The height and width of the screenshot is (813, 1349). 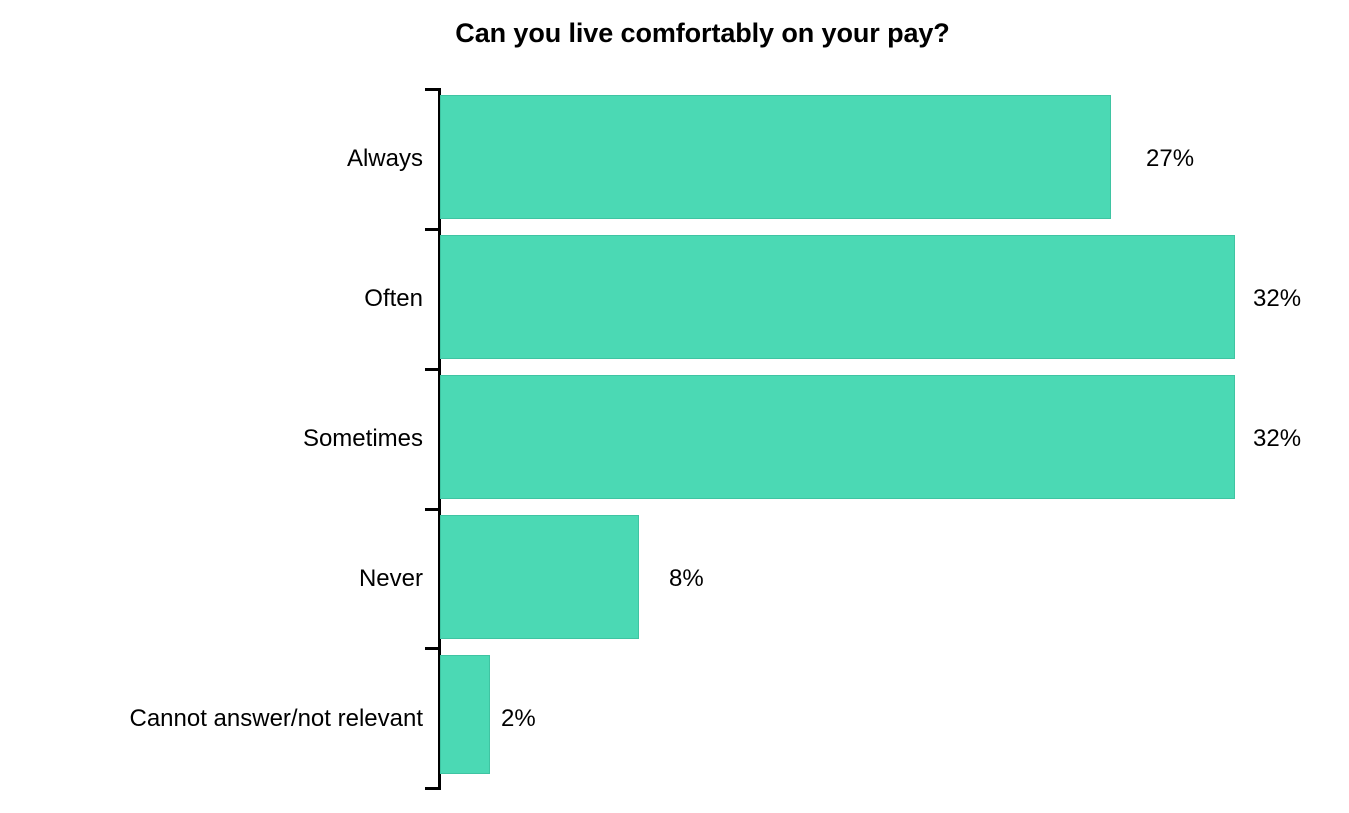 I want to click on category-label-cannot-answer: Cannot answer/not relevant, so click(x=276, y=718).